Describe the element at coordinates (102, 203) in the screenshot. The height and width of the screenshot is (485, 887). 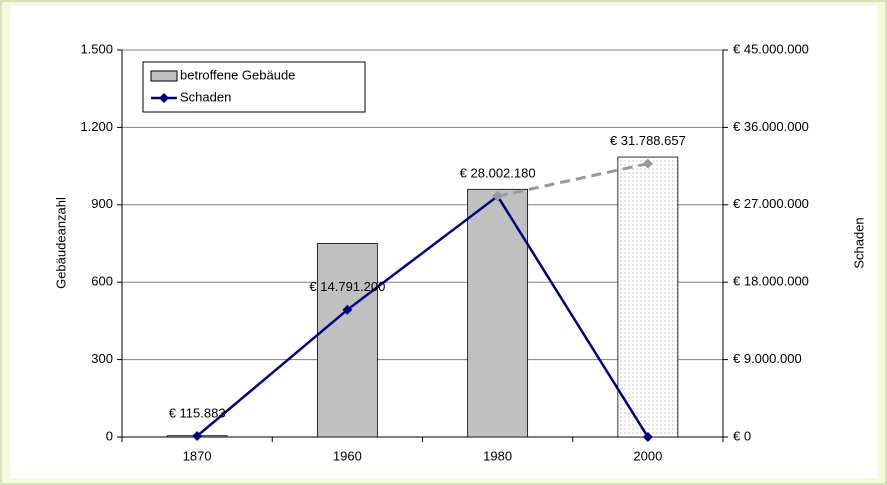
I see `y-tick-label: 900` at that location.